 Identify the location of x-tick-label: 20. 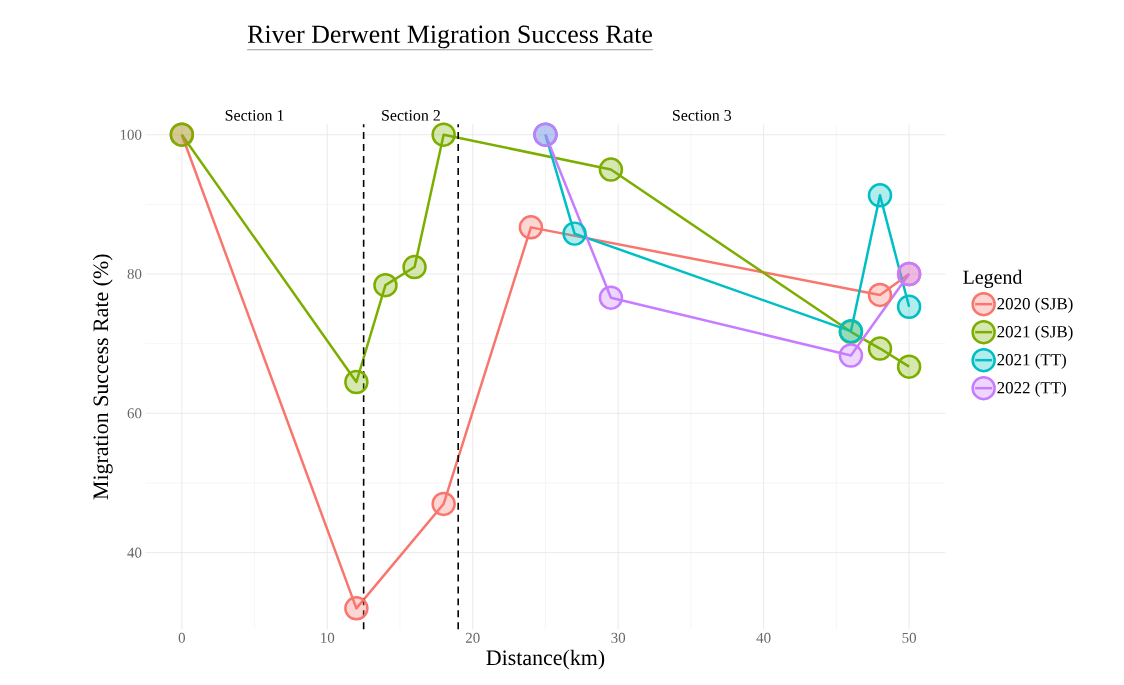
(472, 637).